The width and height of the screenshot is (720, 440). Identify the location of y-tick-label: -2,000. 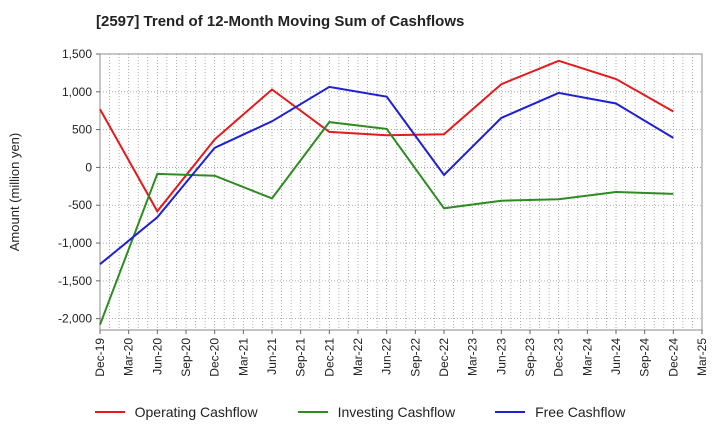
(75, 319).